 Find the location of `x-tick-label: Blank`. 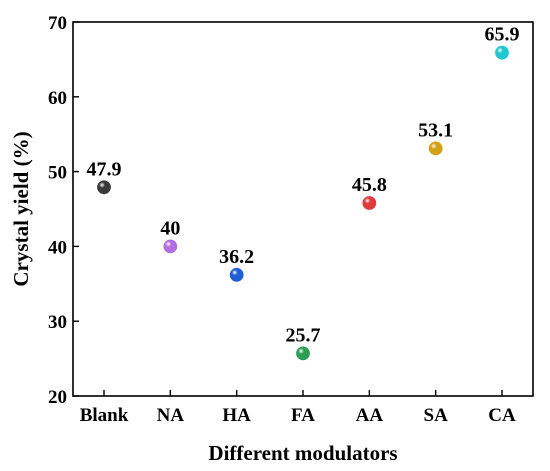

x-tick-label: Blank is located at coordinates (104, 415).